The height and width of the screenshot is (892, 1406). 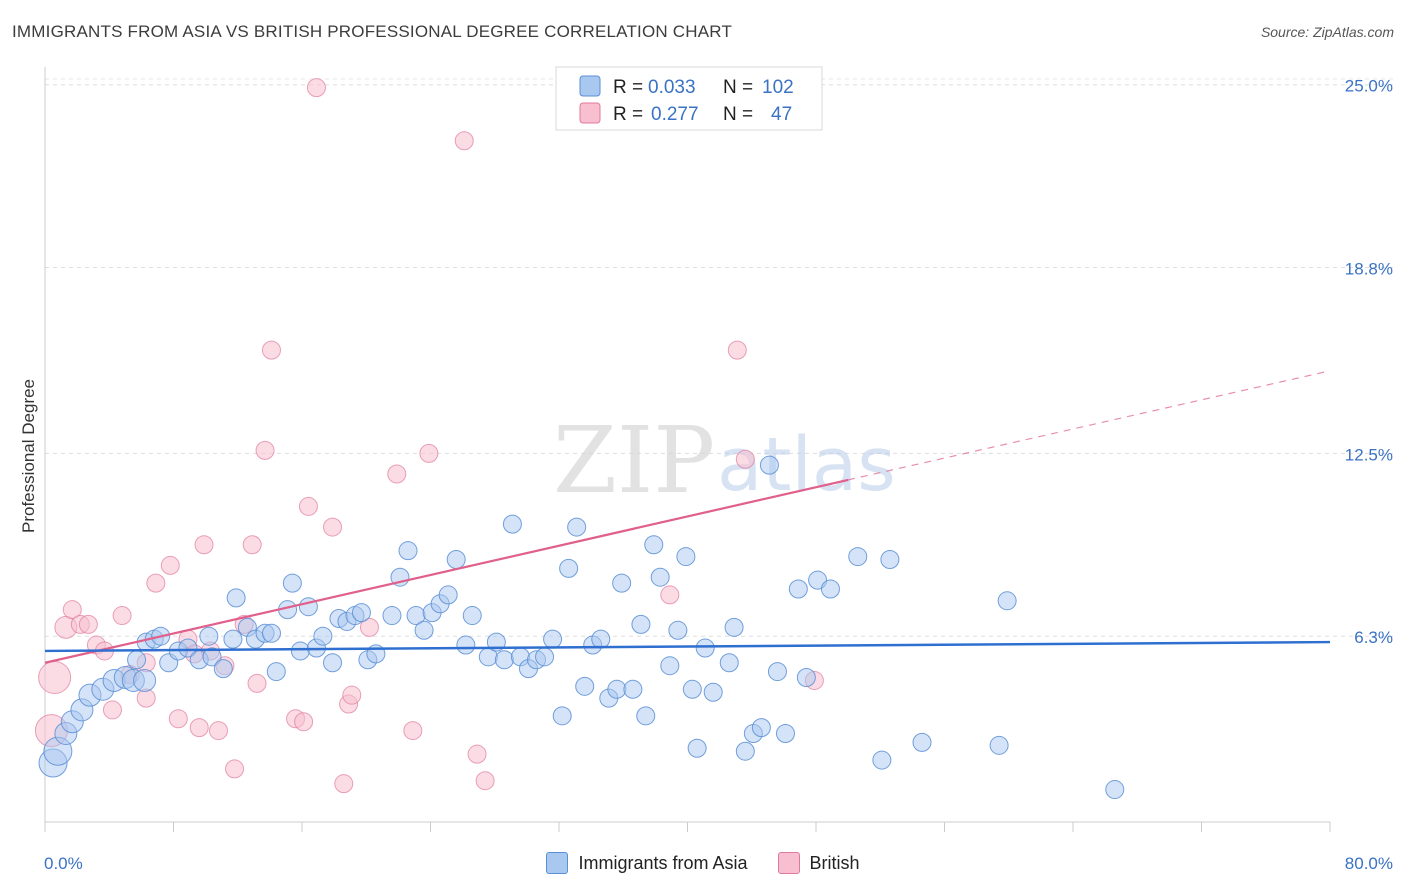 What do you see at coordinates (557, 863) in the screenshot?
I see `legend-swatch-asia-bottom` at bounding box center [557, 863].